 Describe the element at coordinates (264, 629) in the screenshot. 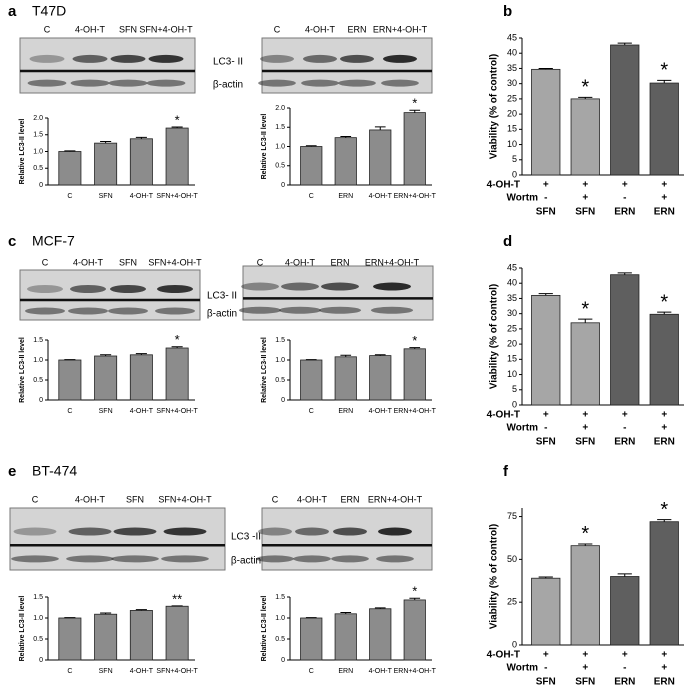

I see `y-axis-title: Relative LC3-II level` at that location.